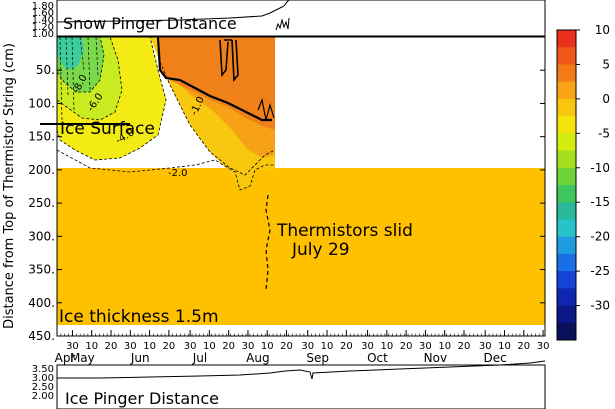 The height and width of the screenshot is (409, 615). What do you see at coordinates (600, 237) in the screenshot?
I see `colorbar-label: -20` at bounding box center [600, 237].